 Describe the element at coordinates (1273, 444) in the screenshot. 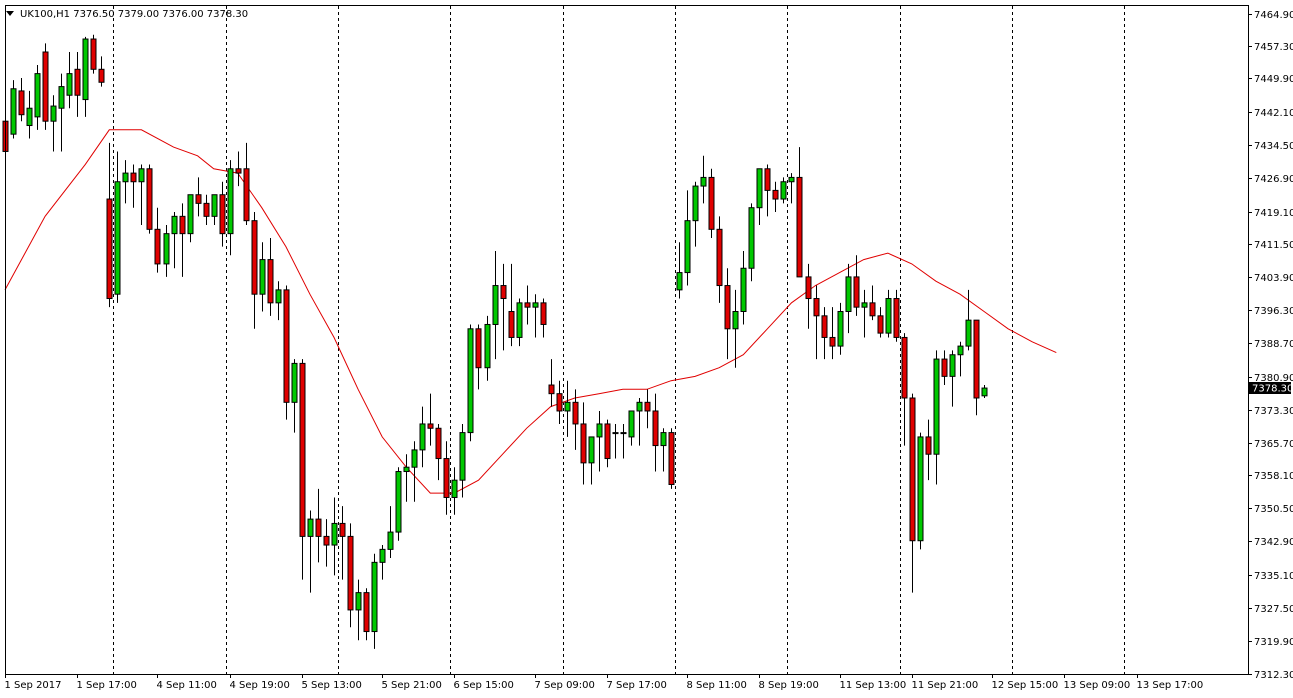

I see `y-tick-label: 7365.70` at that location.